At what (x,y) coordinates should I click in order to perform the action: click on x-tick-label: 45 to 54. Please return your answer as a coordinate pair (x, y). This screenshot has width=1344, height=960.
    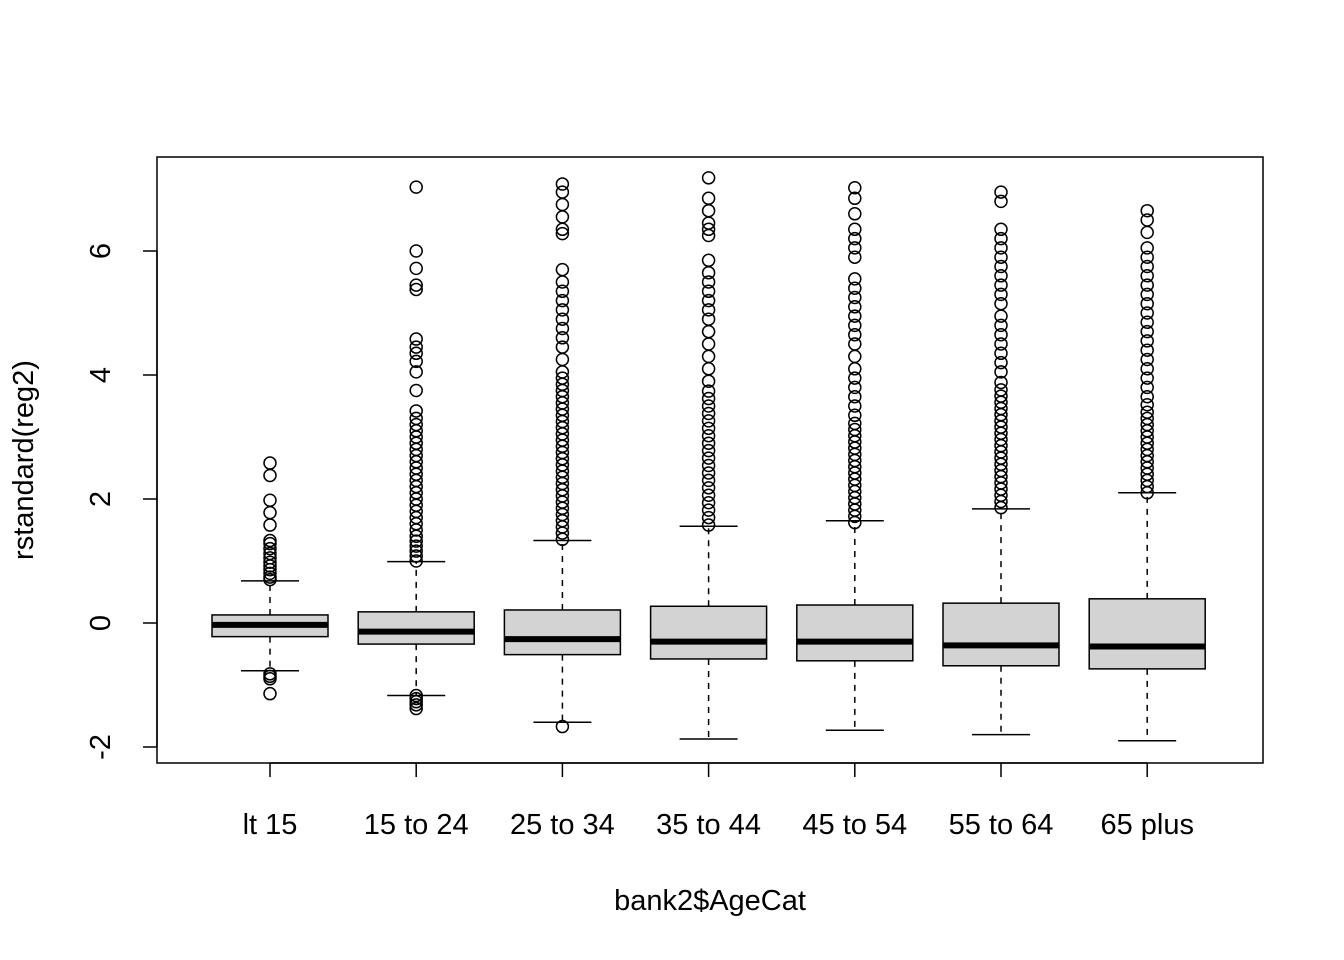
    Looking at the image, I should click on (854, 825).